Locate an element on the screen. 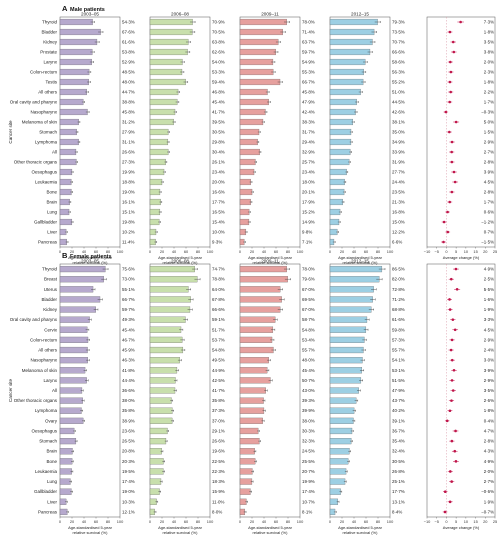  tick-label: 0 is located at coordinates (240, 251).